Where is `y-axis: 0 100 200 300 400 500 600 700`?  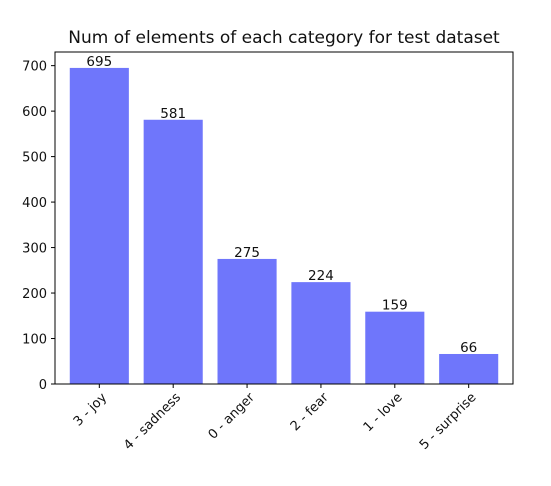
y-axis: 0 100 200 300 400 500 600 700 is located at coordinates (38, 226).